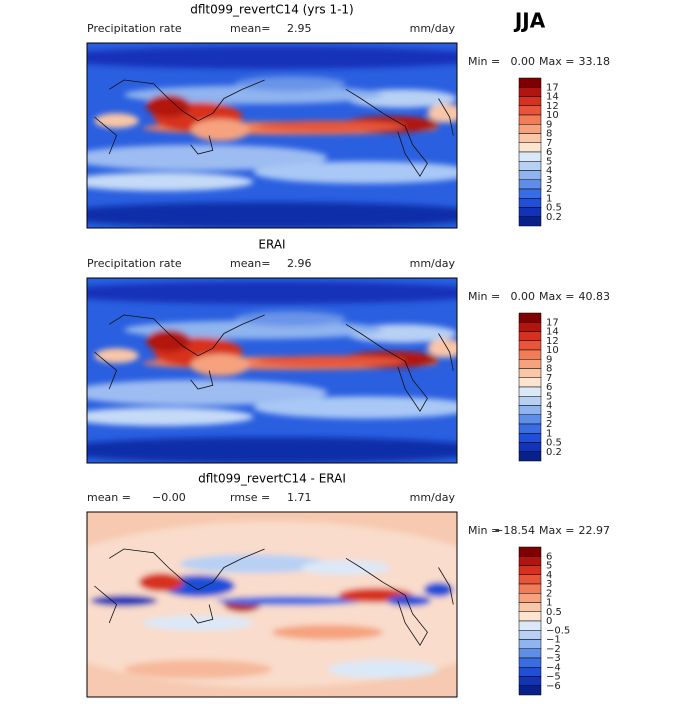 Image resolution: width=700 pixels, height=704 pixels. I want to click on max-value: 22.97, so click(595, 530).